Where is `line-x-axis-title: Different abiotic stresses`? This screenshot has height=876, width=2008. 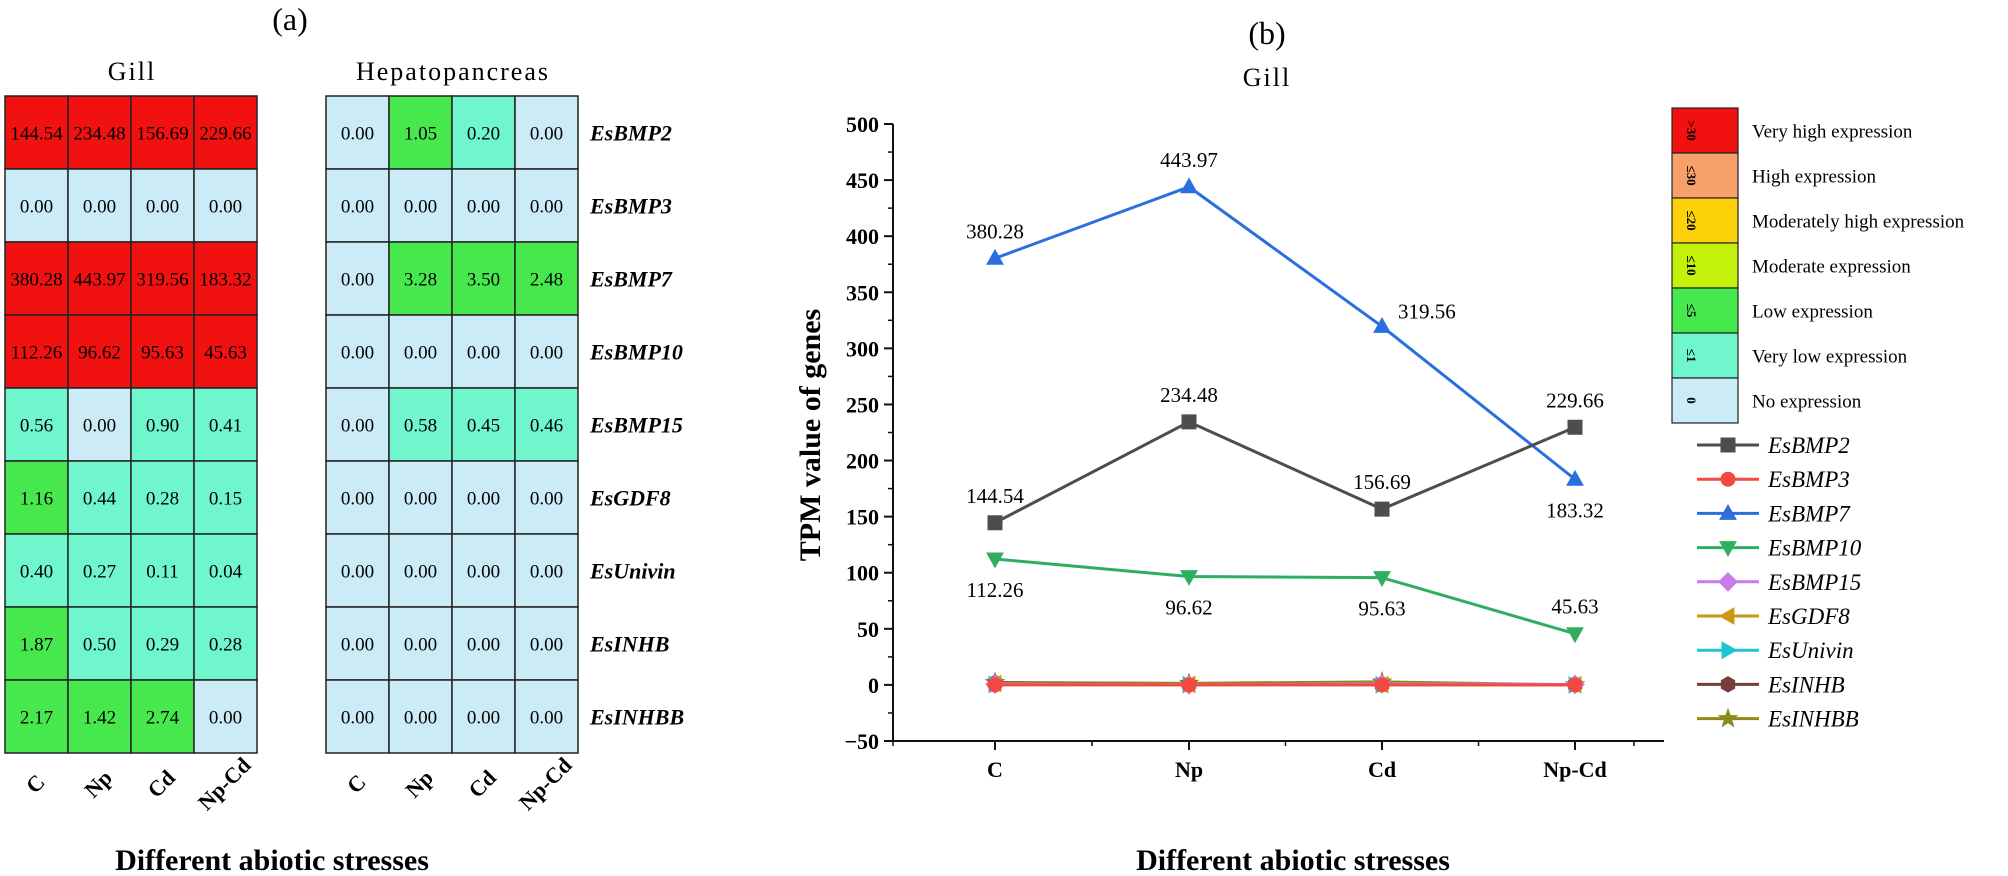 line-x-axis-title: Different abiotic stresses is located at coordinates (1293, 860).